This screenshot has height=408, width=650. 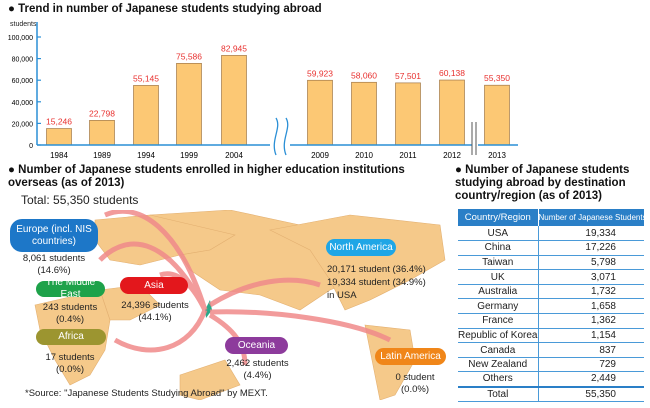 What do you see at coordinates (156, 260) in the screenshot?
I see `arrow-europe` at bounding box center [156, 260].